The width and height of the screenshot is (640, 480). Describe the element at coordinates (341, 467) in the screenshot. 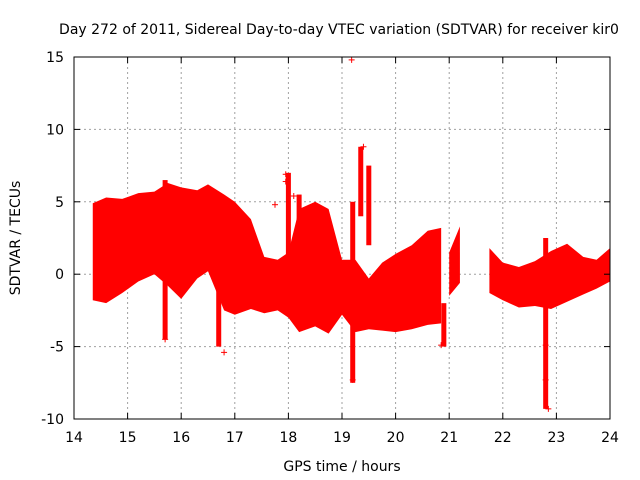

I see `x-axis-title: GPS time / hours` at that location.